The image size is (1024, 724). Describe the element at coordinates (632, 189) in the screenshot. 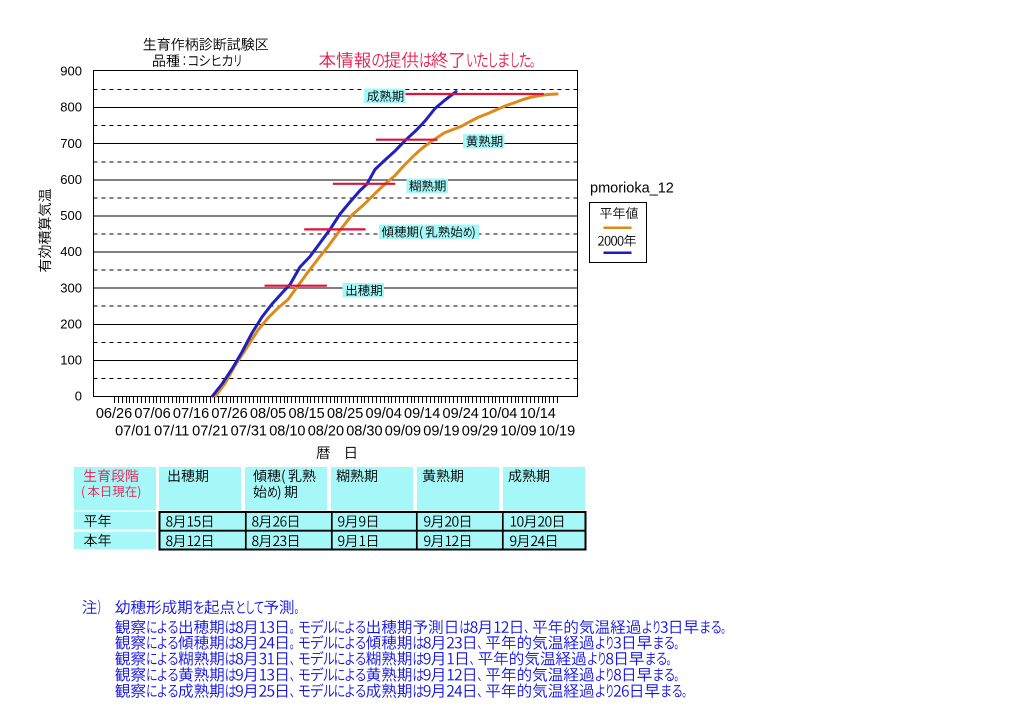

I see `svg-text: pmorioka_12` at that location.